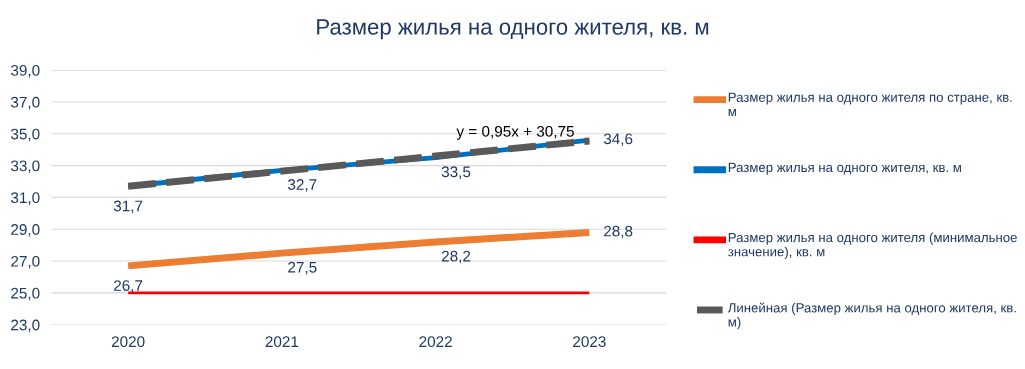  Describe the element at coordinates (25, 262) in the screenshot. I see `y-tick-label: 27,0` at that location.